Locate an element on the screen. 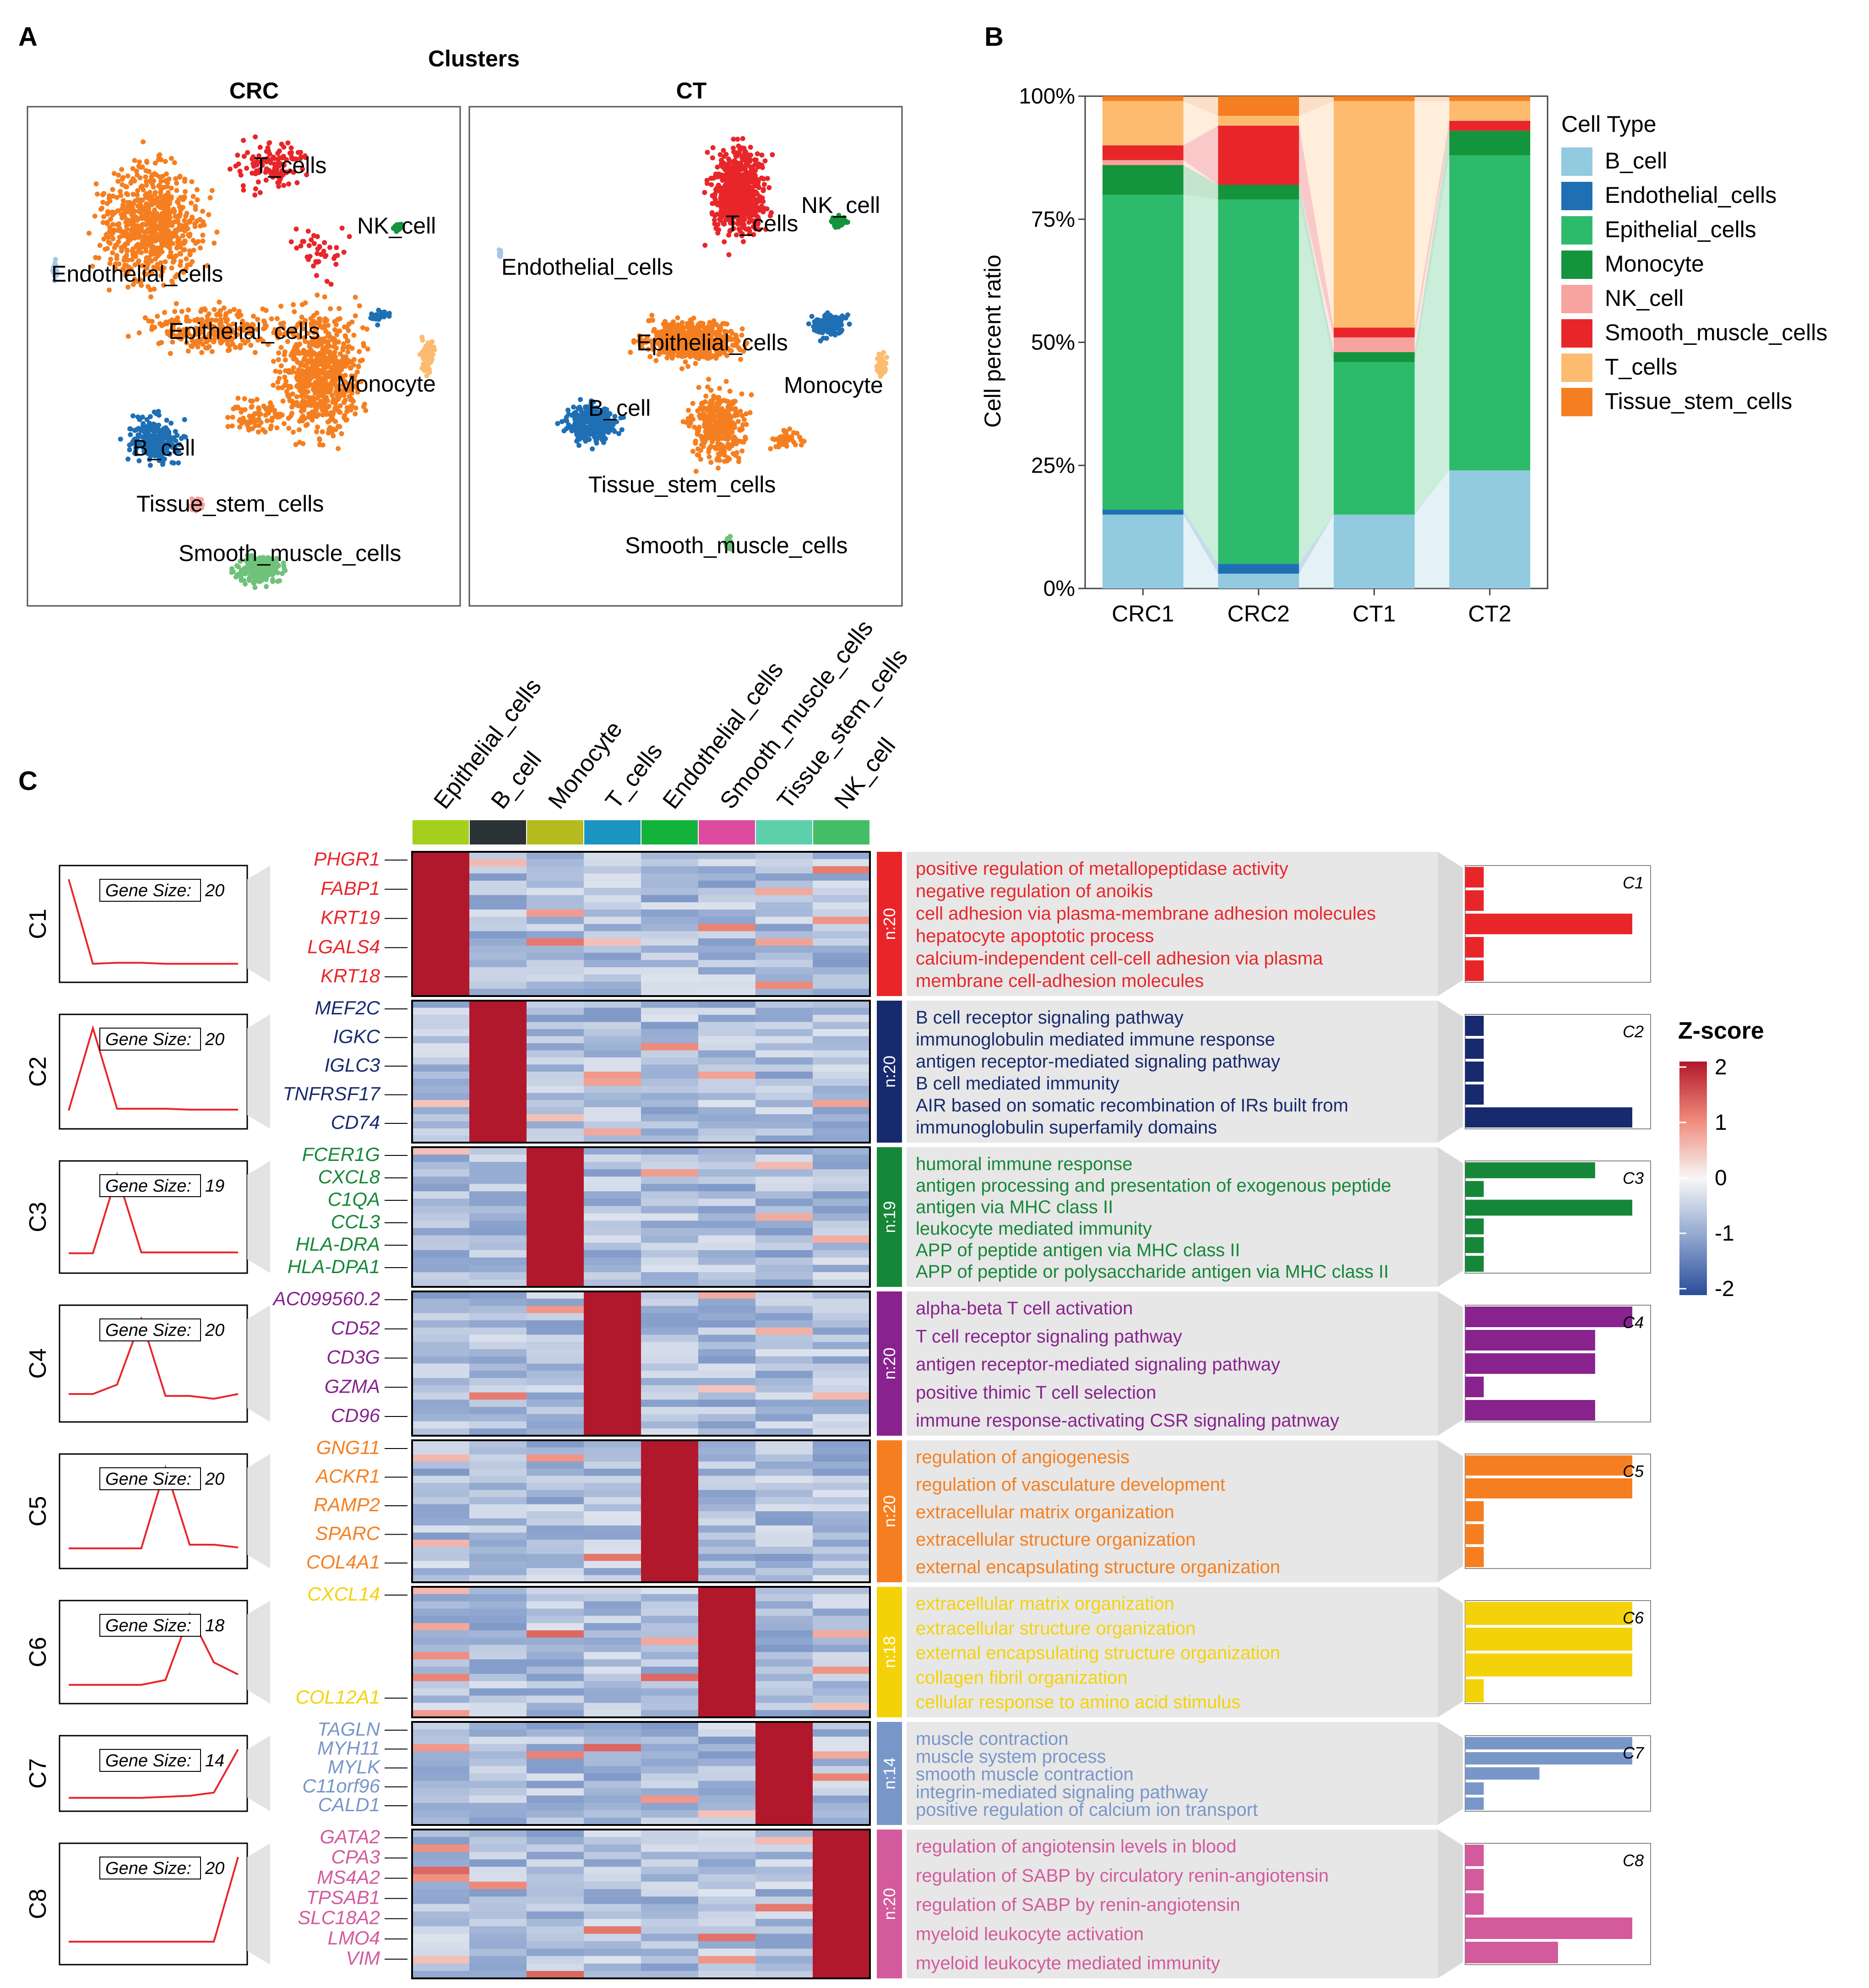 Image resolution: width=1869 pixels, height=1988 pixels. legend-label: Epithelial_cells is located at coordinates (1680, 229).